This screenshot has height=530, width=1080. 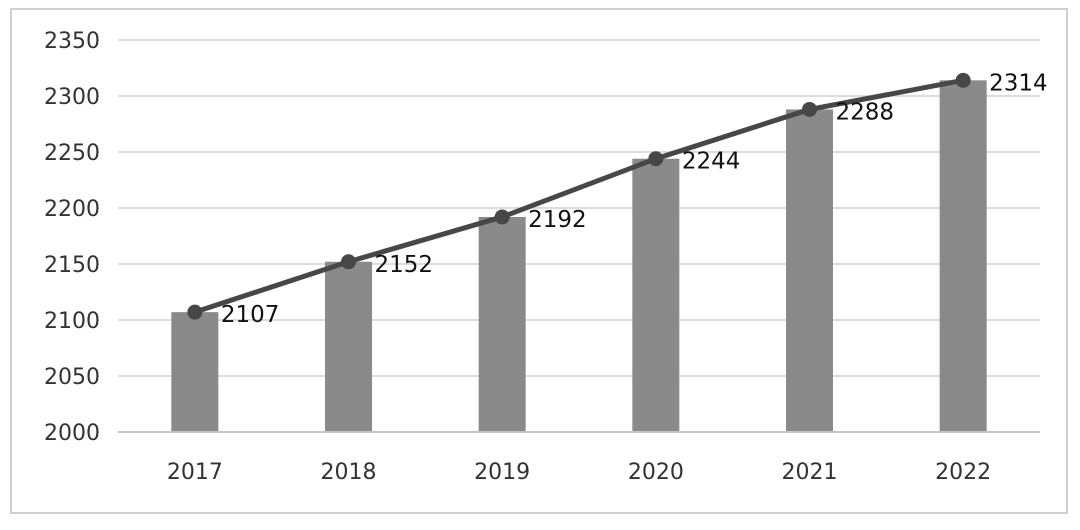 I want to click on x-tick-label: 2022, so click(x=963, y=472).